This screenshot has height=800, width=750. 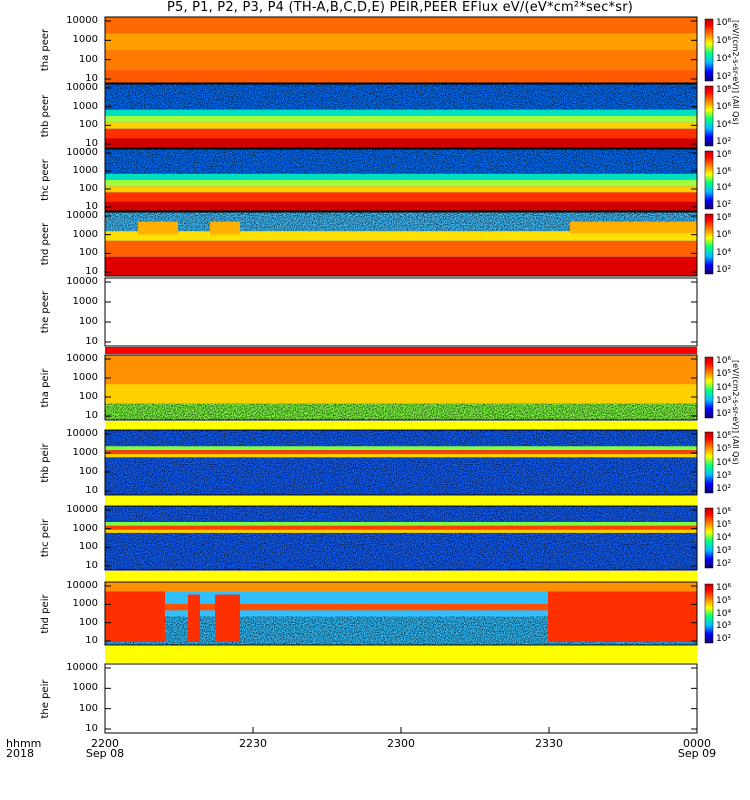 I want to click on panel-label: thd peir, so click(x=45, y=613).